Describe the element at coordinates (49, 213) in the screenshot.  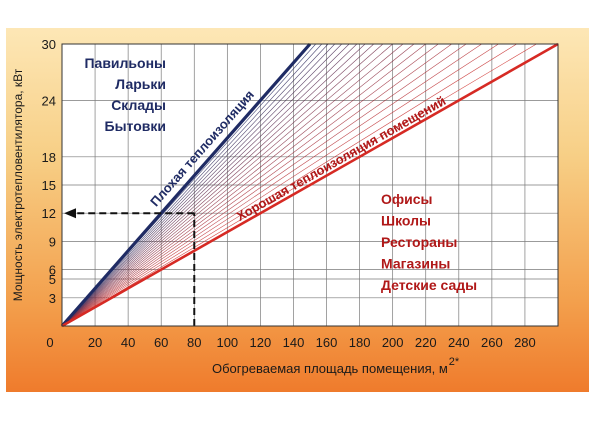
I see `y-tick-label: 12` at that location.